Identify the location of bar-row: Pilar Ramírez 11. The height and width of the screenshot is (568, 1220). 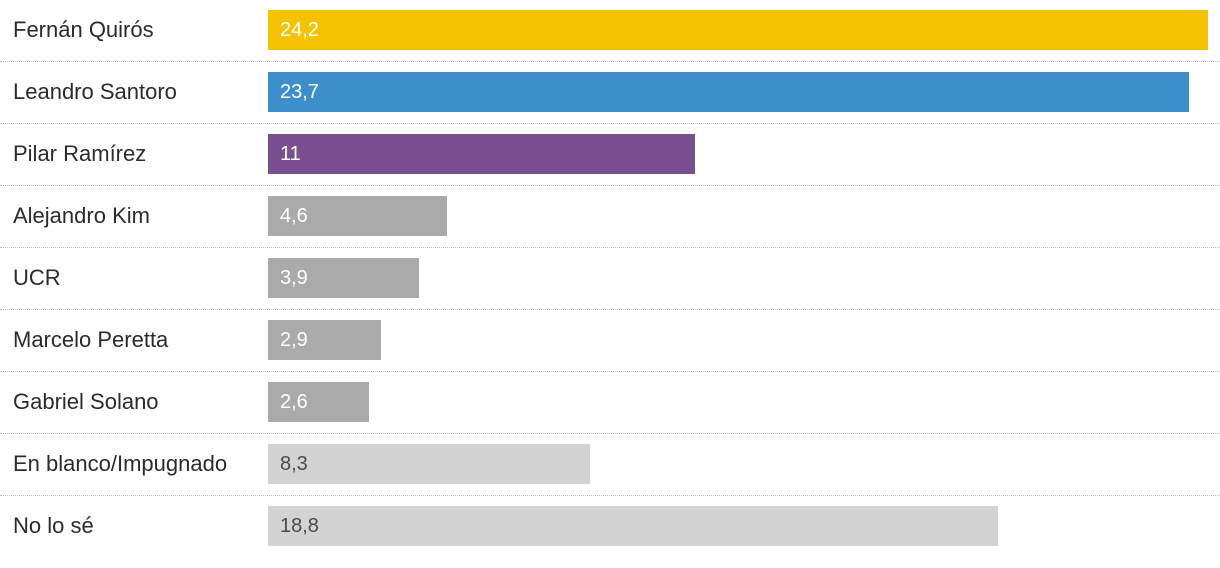
(610, 165).